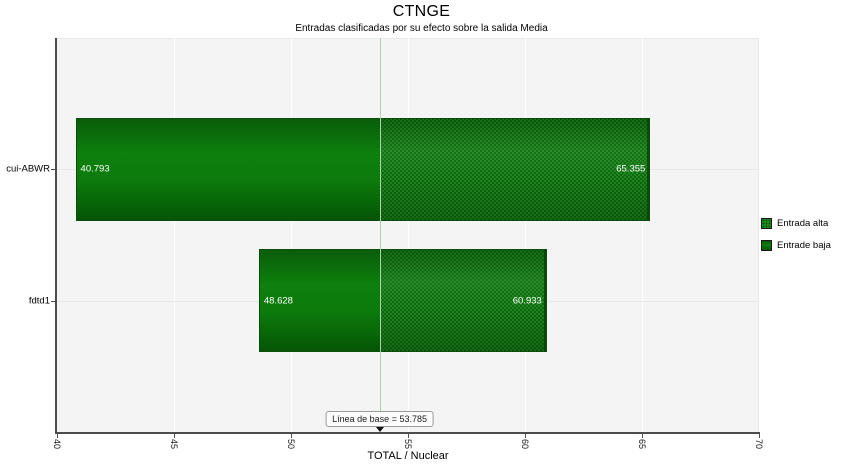  What do you see at coordinates (515, 169) in the screenshot?
I see `bar-segment-high: 65.355` at bounding box center [515, 169].